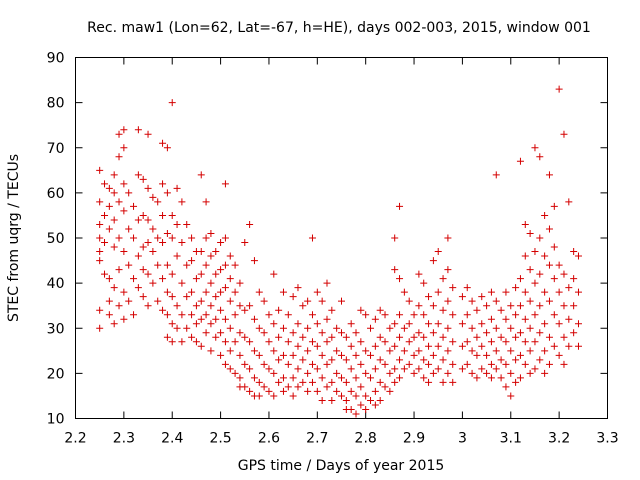 This screenshot has height=480, width=640. Describe the element at coordinates (317, 439) in the screenshot. I see `x-tick-label: 2.7` at that location.